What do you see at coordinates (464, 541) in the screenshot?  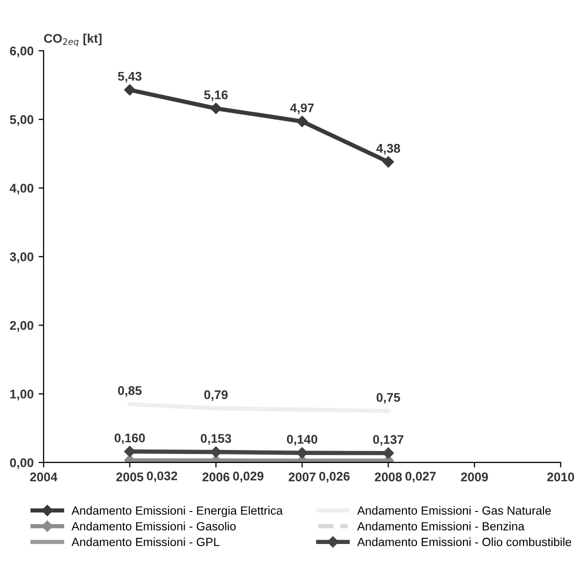 I see `legend-label: Andamento Emissioni - Olio combustibile` at bounding box center [464, 541].